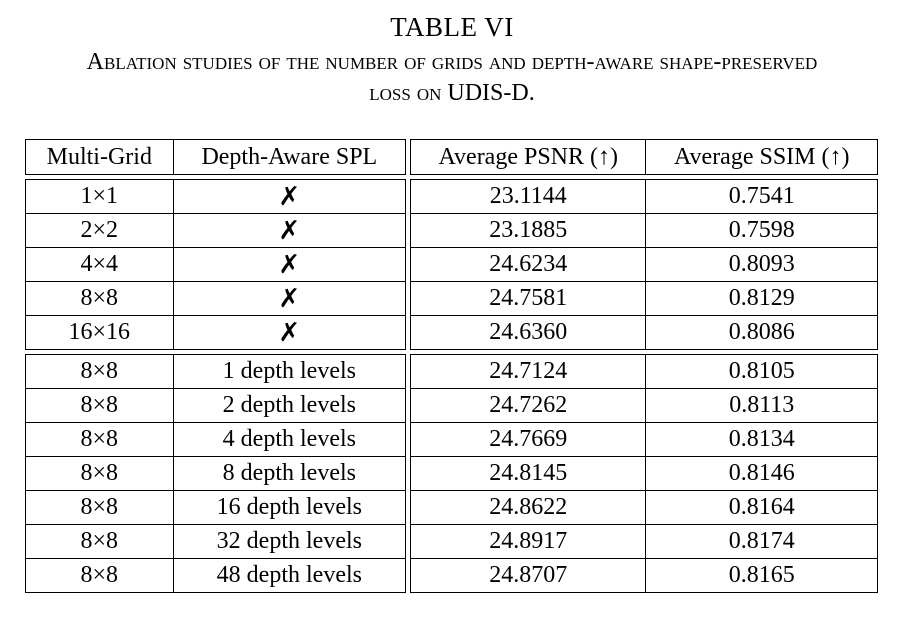  I want to click on cell-depth-aware-spl: 1 depth levels, so click(289, 371).